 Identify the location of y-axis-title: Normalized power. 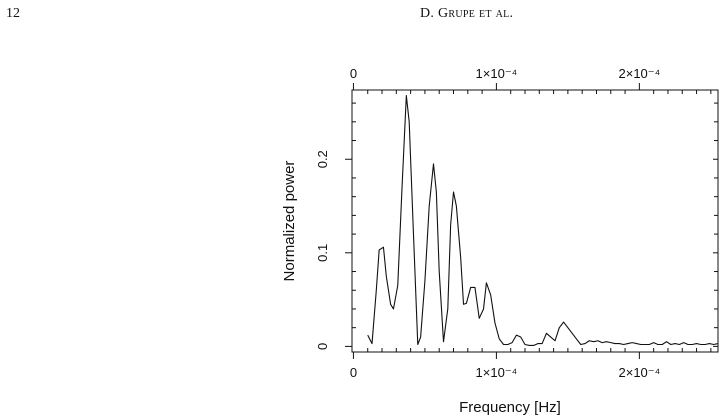
(289, 221).